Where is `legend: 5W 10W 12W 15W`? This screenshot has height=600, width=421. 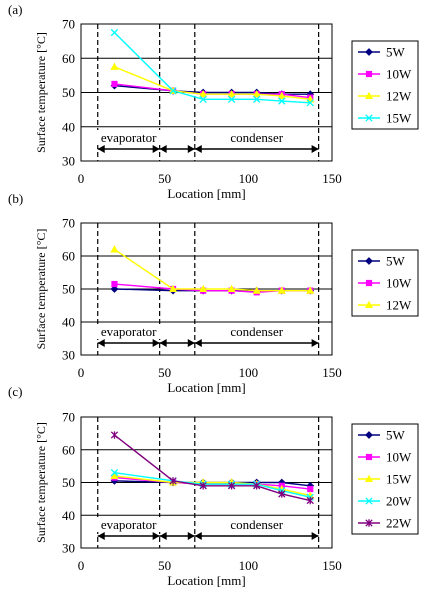 legend: 5W 10W 12W 15W is located at coordinates (385, 85).